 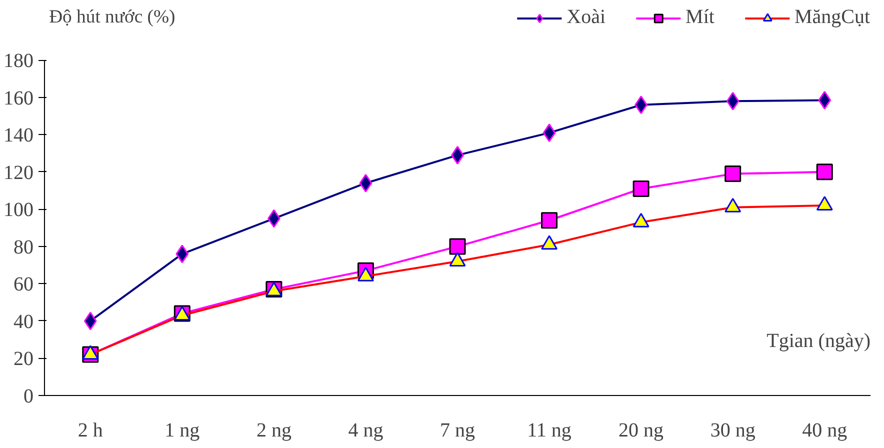 What do you see at coordinates (733, 431) in the screenshot?
I see `x-tick-label: 30 ng` at bounding box center [733, 431].